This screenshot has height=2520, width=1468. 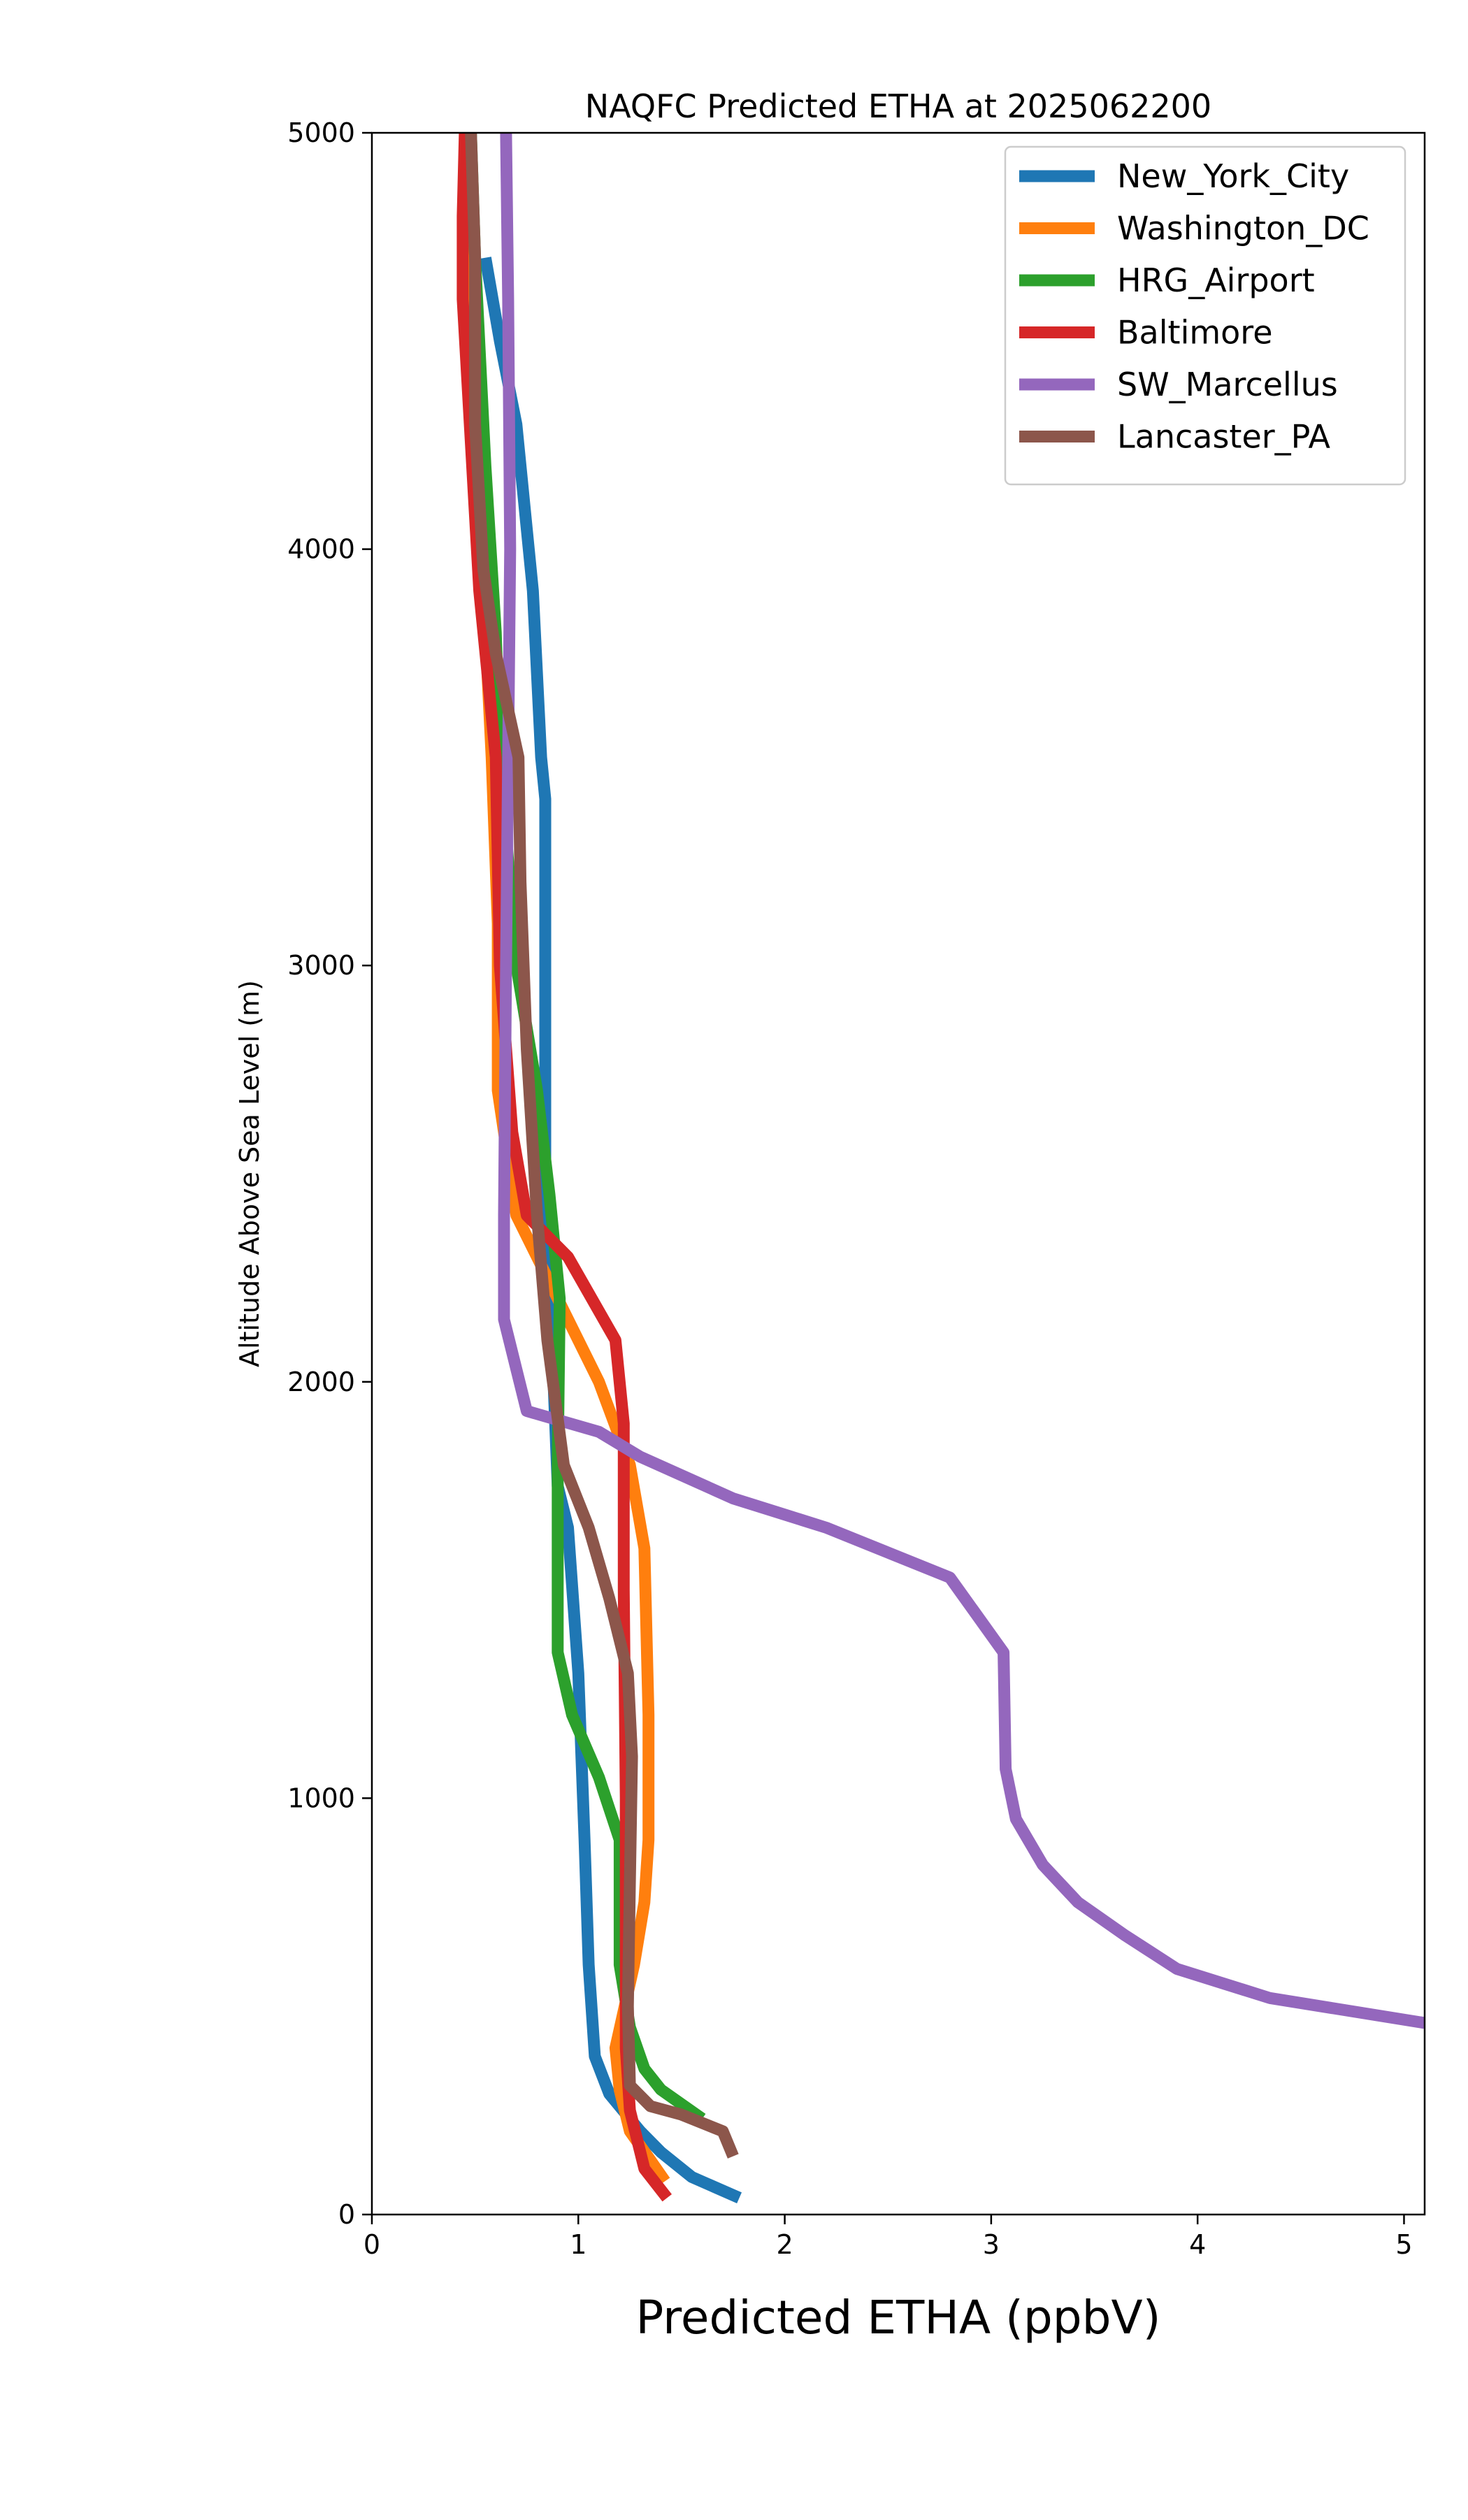 I want to click on x-tick-label: 2, so click(x=784, y=2244).